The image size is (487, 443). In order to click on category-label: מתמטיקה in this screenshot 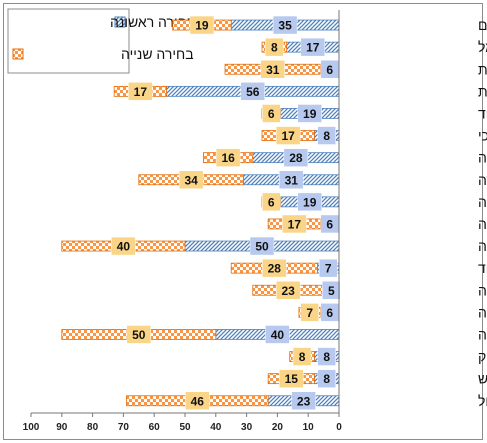, I will do `click(482, 224)`.